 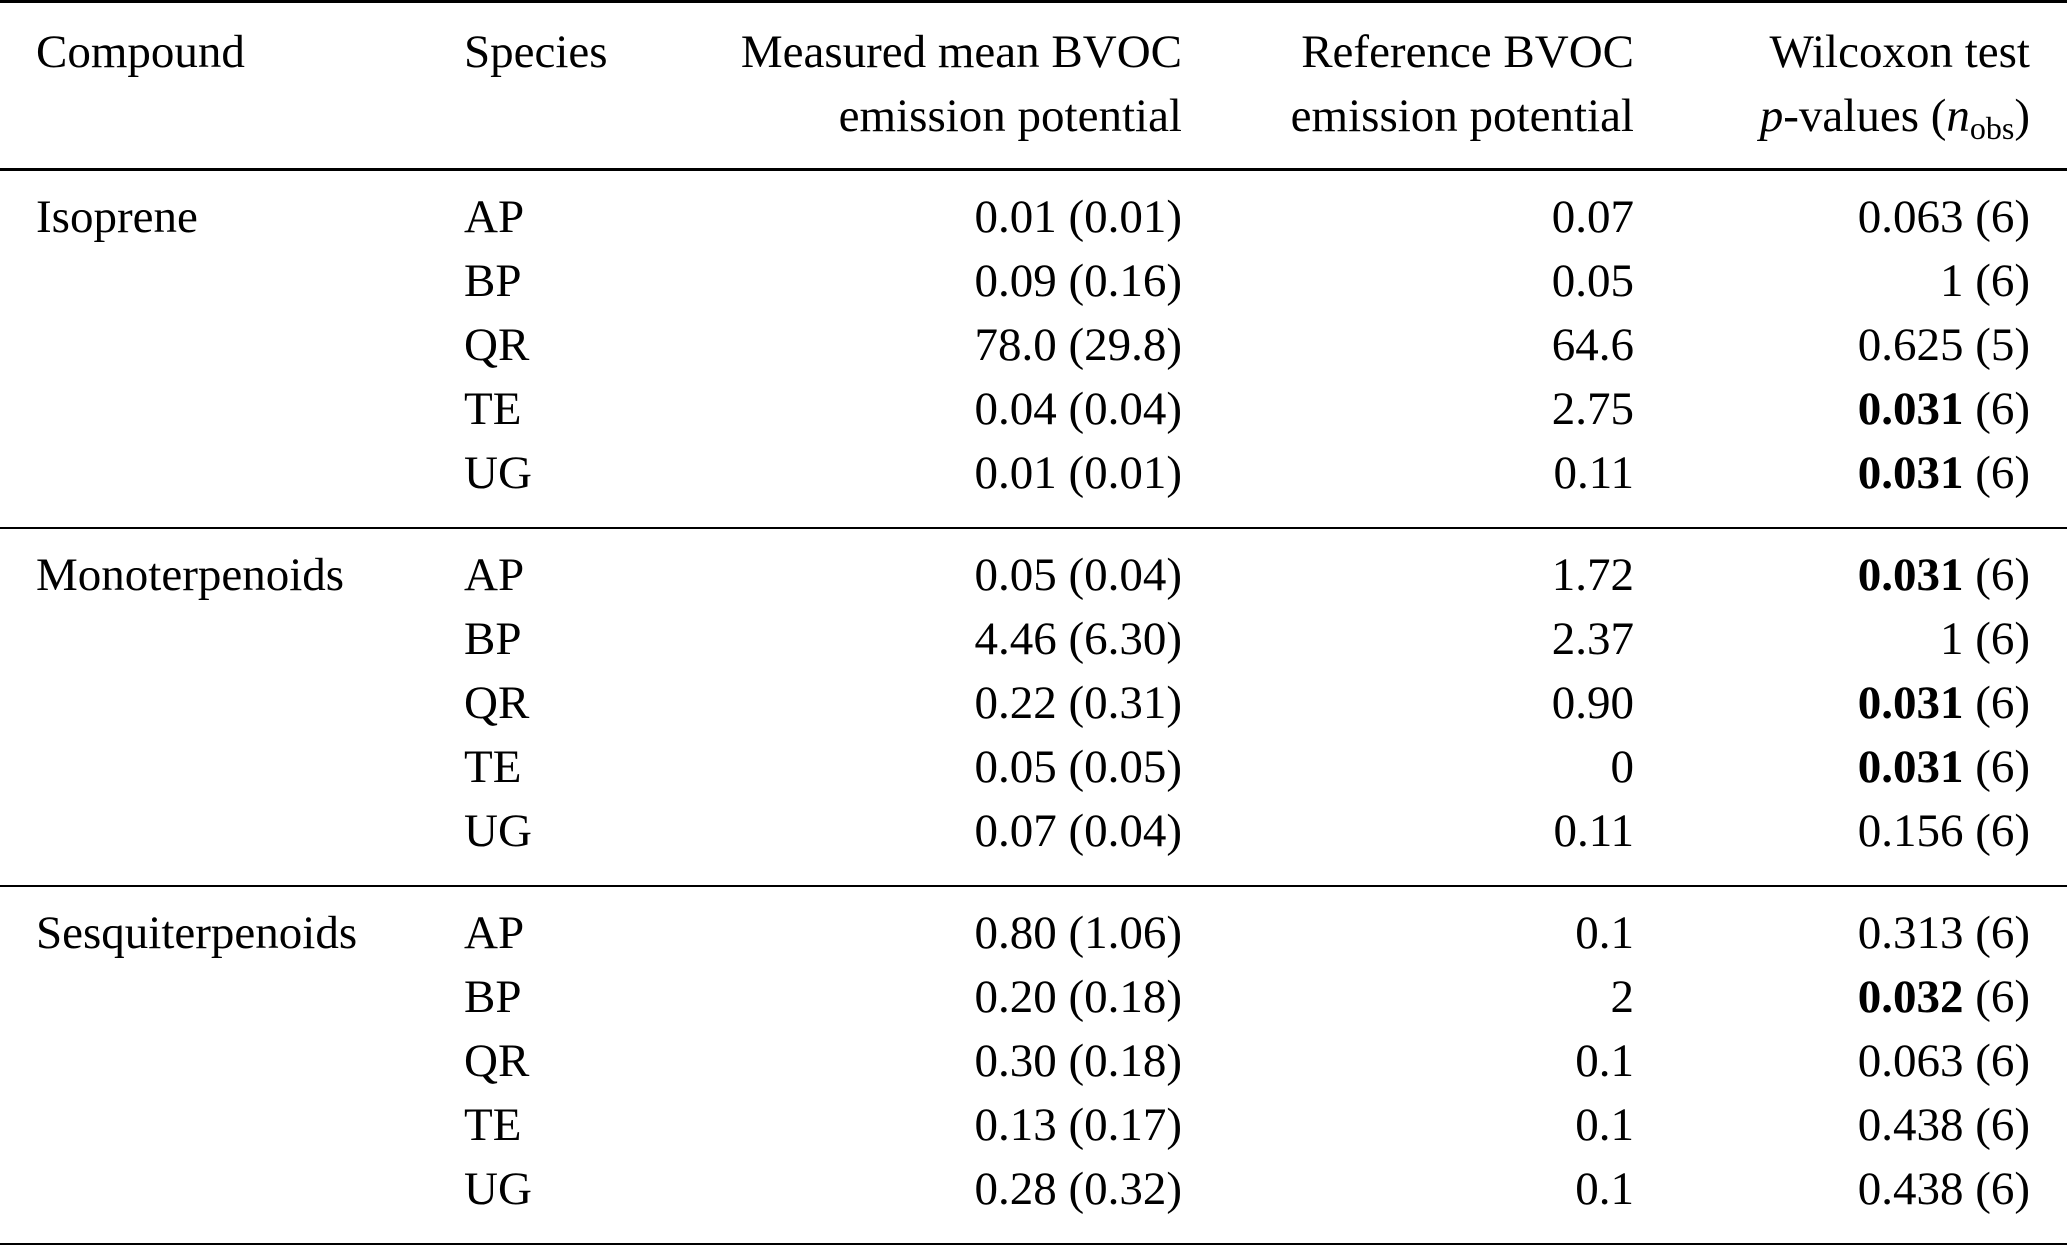 I want to click on table-row: Isoprene AP 0.01 (0.01) 0.07 0.063 (6), so click(x=1033, y=210).